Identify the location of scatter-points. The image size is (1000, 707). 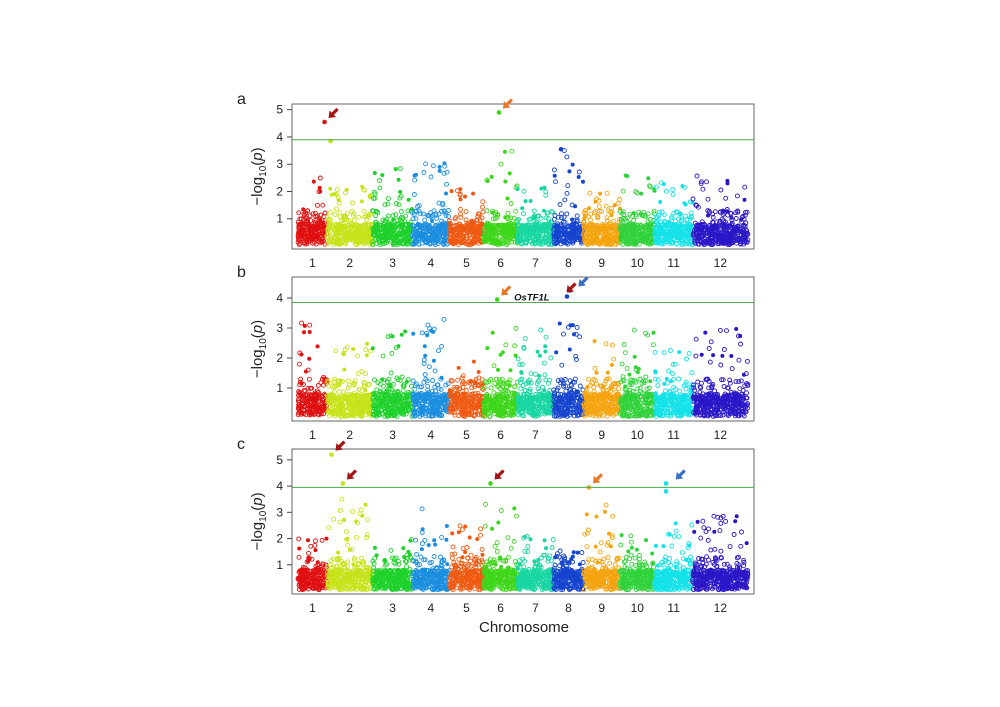
(523, 367).